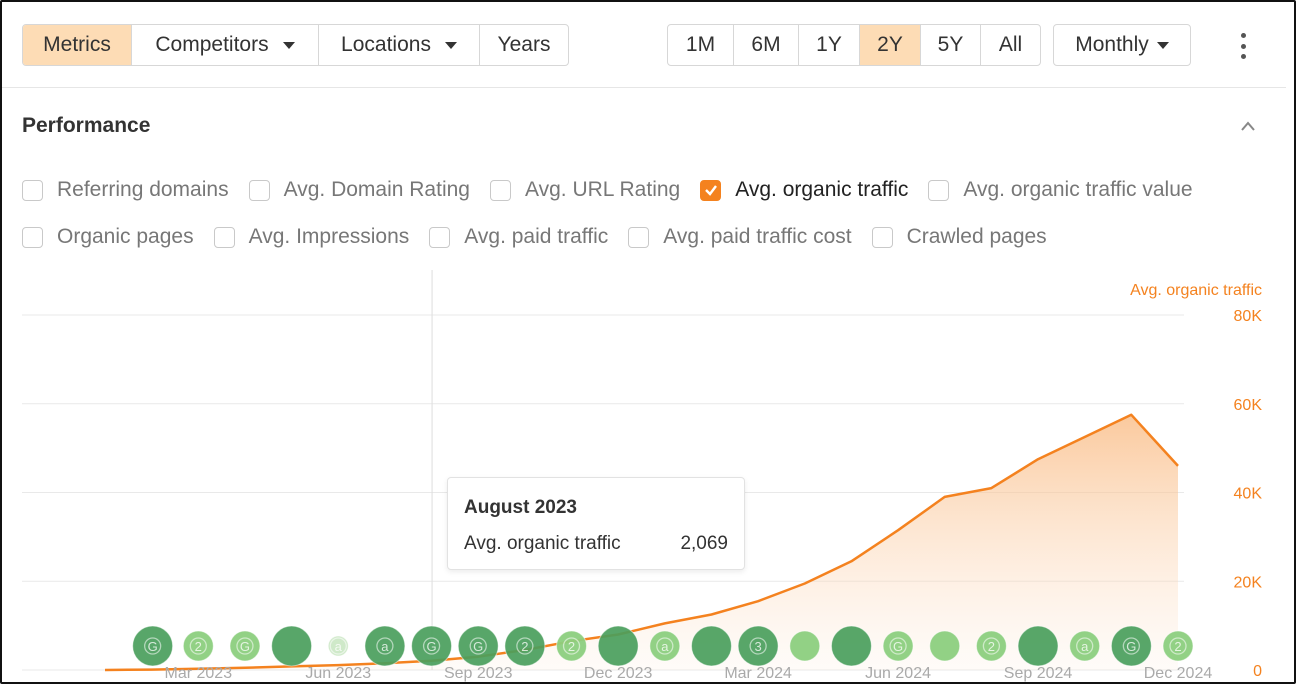  What do you see at coordinates (86, 125) in the screenshot?
I see `section-title: Performance` at bounding box center [86, 125].